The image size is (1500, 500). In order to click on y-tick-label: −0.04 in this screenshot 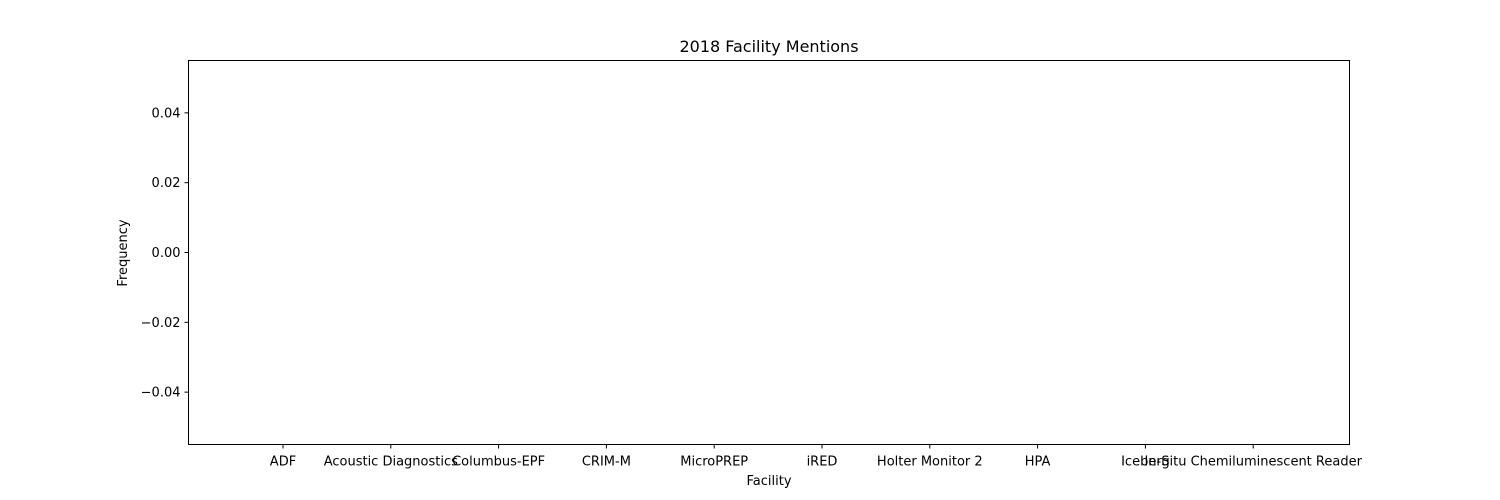, I will do `click(161, 393)`.